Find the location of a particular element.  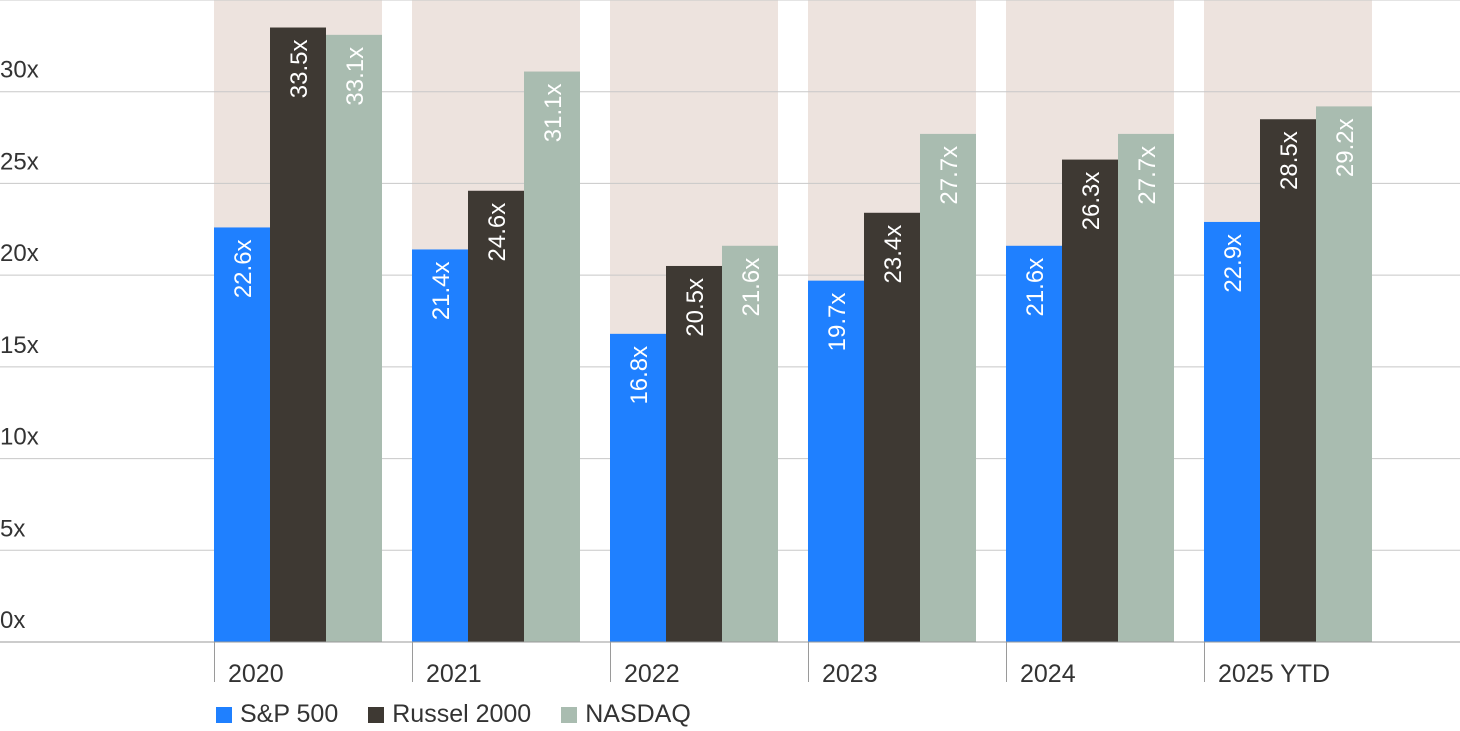

legend-swatch-russel2000 is located at coordinates (376, 714).